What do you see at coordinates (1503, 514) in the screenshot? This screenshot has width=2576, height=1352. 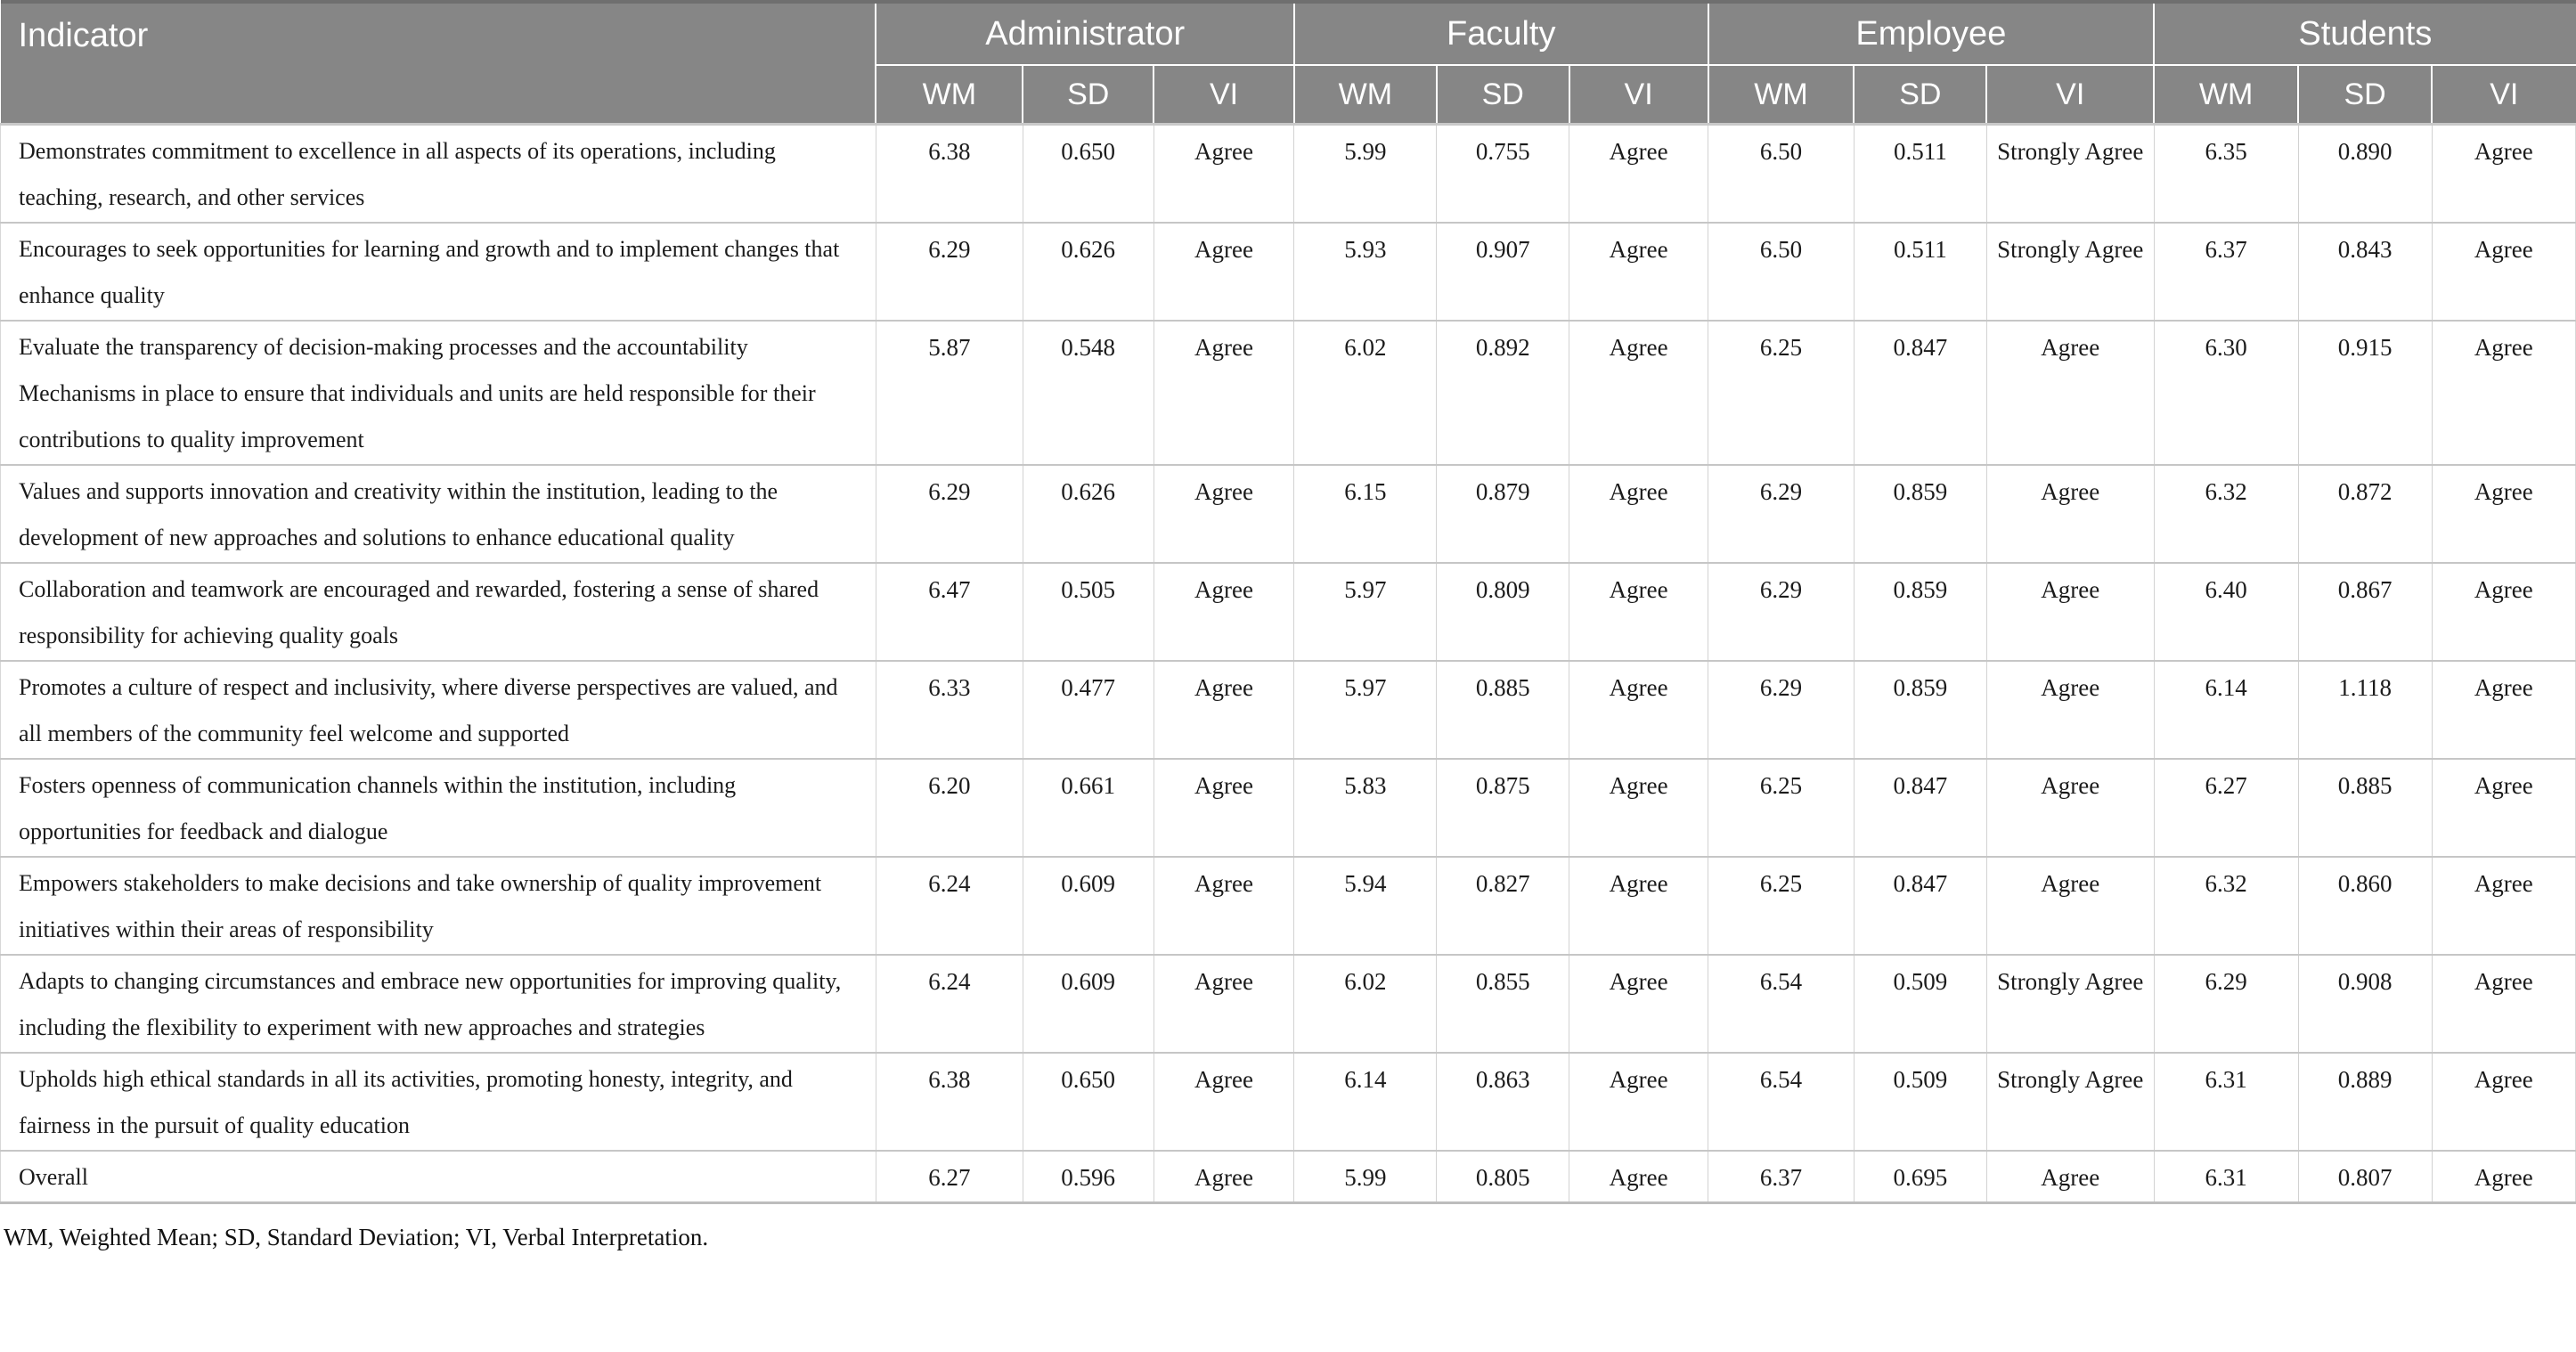 I see `sd-cell: 0.879` at bounding box center [1503, 514].